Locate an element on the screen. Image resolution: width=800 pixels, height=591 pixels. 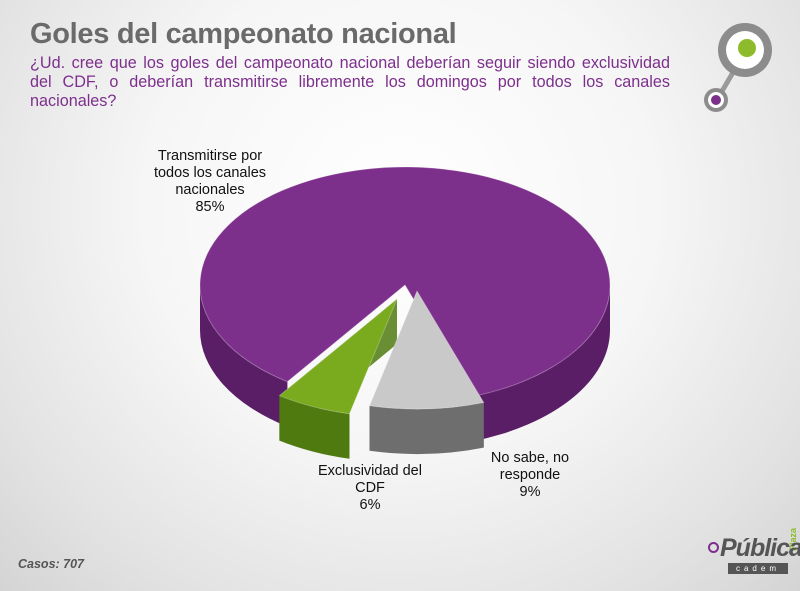
label-no-sabe-value: 9% is located at coordinates (530, 492).